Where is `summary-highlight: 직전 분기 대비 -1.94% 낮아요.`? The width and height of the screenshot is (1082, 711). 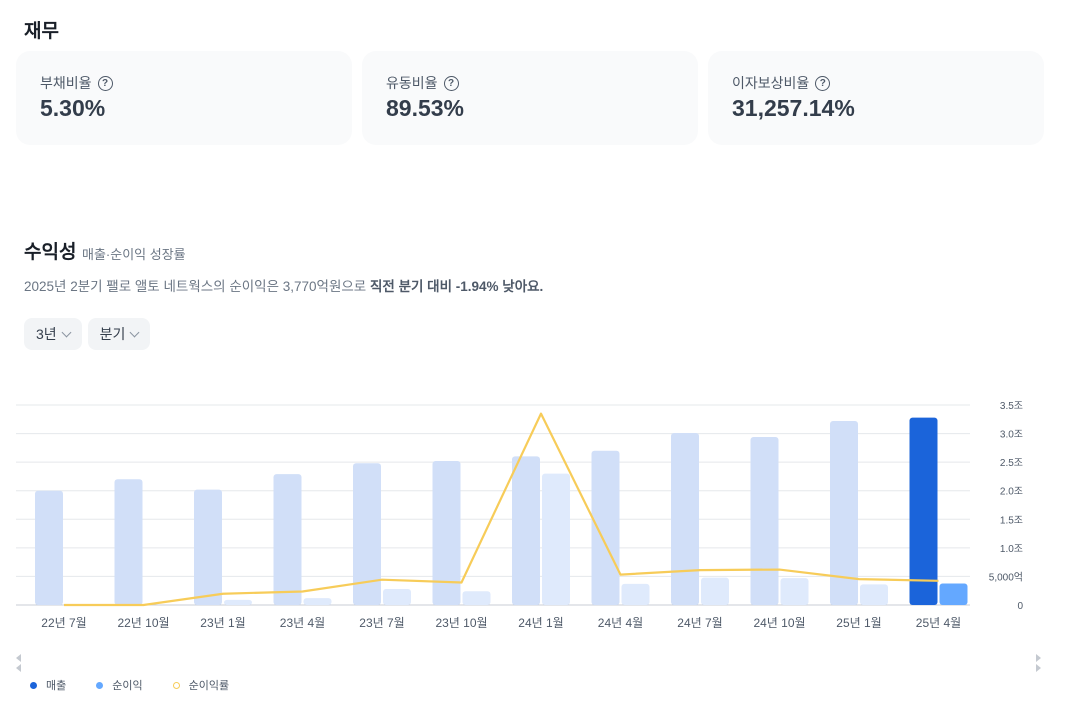 summary-highlight: 직전 분기 대비 -1.94% 낮아요. is located at coordinates (456, 286).